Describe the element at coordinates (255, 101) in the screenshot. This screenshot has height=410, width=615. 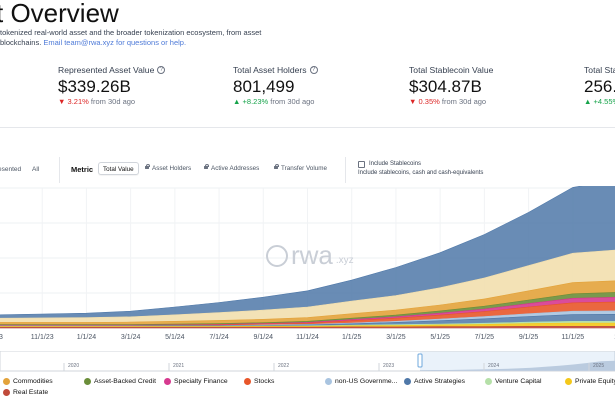
I see `stat-delta: +8.23%` at that location.